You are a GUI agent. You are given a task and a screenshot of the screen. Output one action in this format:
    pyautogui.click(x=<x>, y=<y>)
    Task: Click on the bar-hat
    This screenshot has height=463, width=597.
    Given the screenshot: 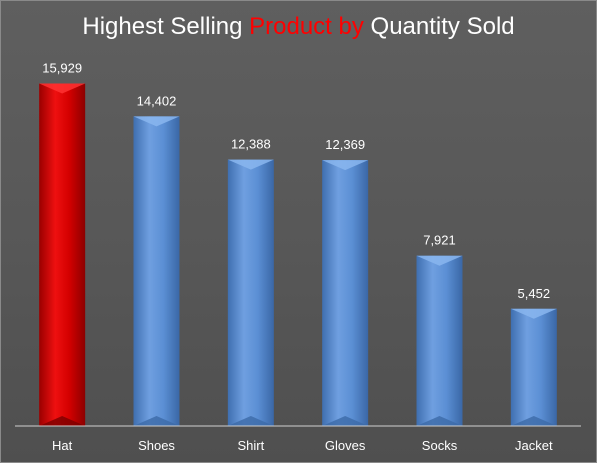 What is the action you would take?
    pyautogui.click(x=62, y=255)
    